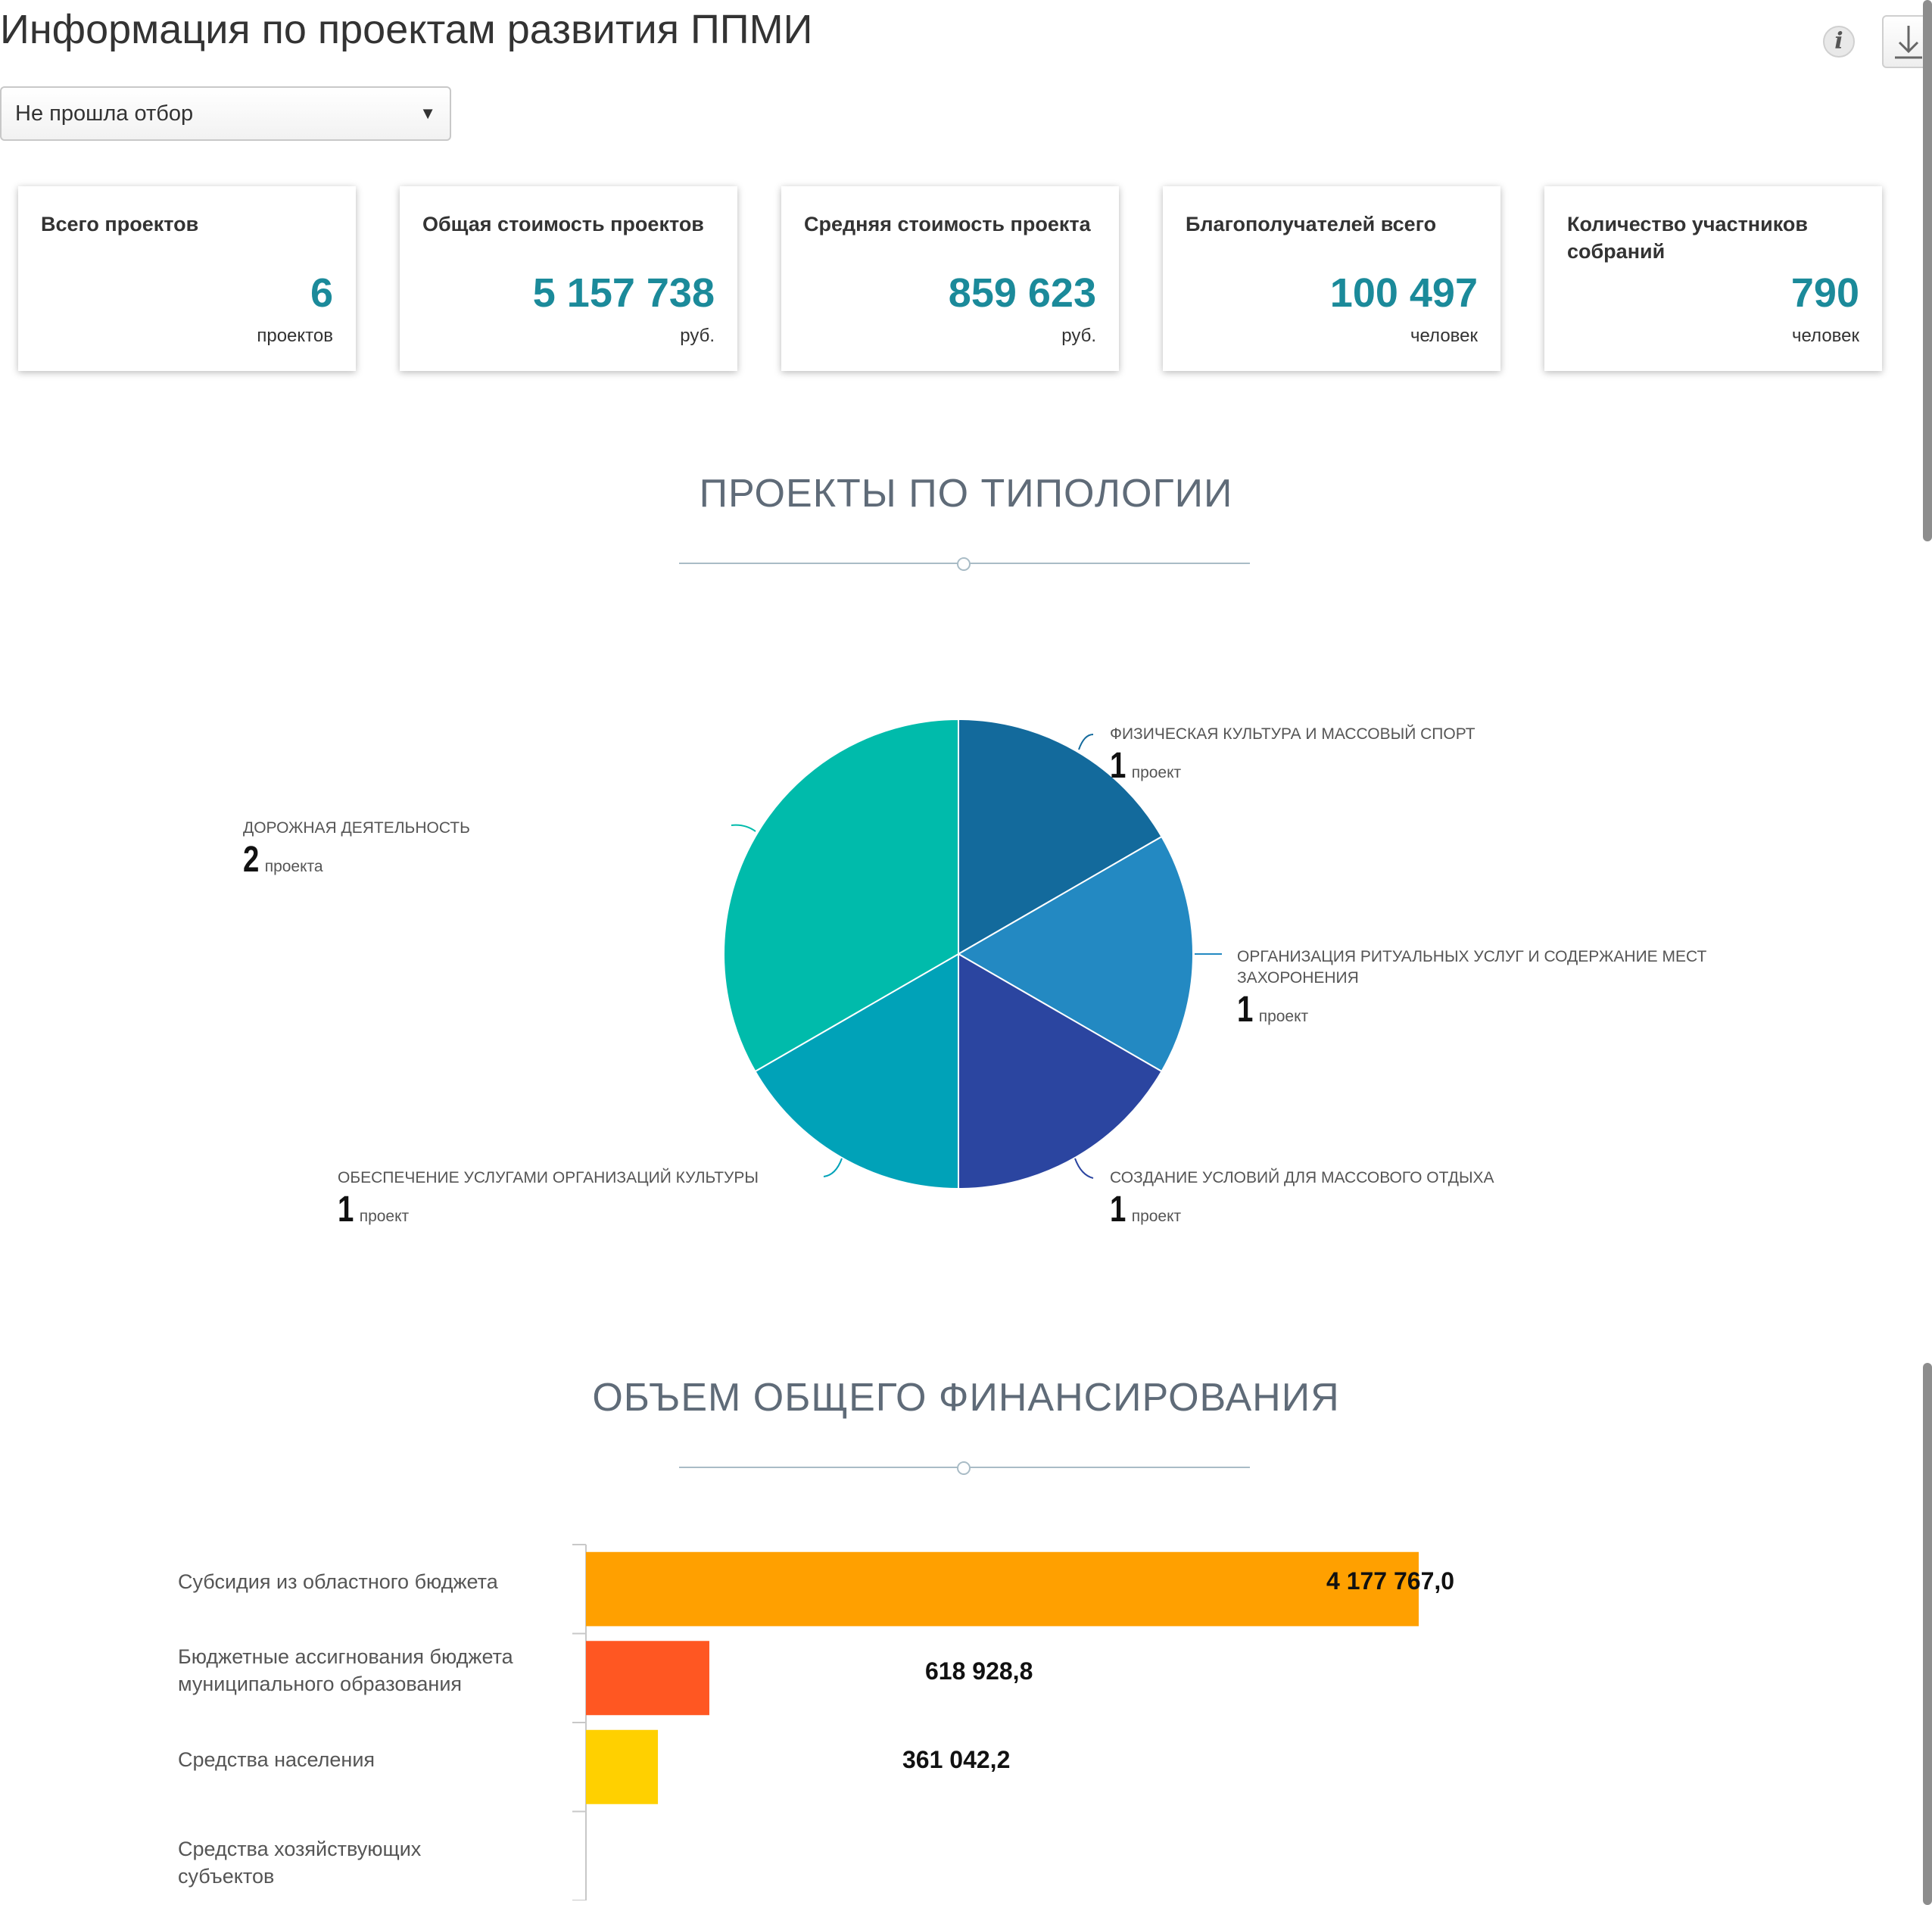 This screenshot has width=1932, height=1905. I want to click on pie-slice-culture, so click(856, 1071).